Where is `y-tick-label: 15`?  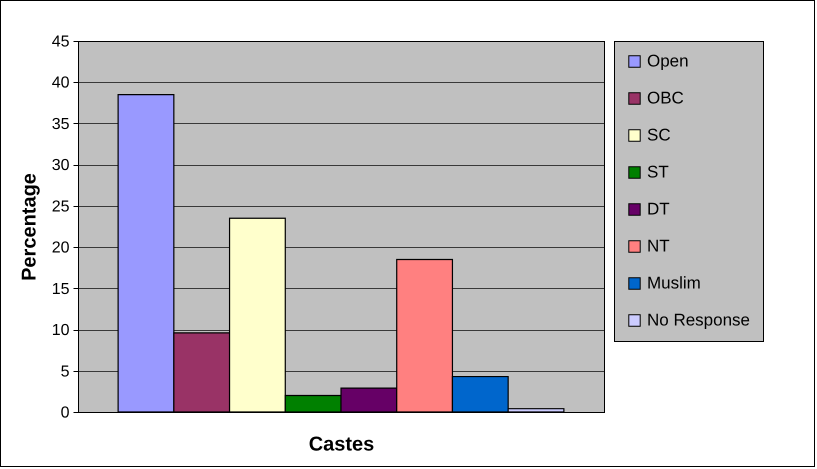 y-tick-label: 15 is located at coordinates (61, 289).